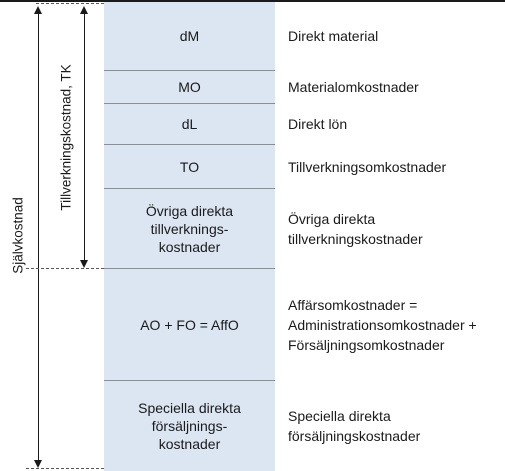 This screenshot has height=471, width=505. I want to click on dashed-guide-bottom, so click(65, 468).